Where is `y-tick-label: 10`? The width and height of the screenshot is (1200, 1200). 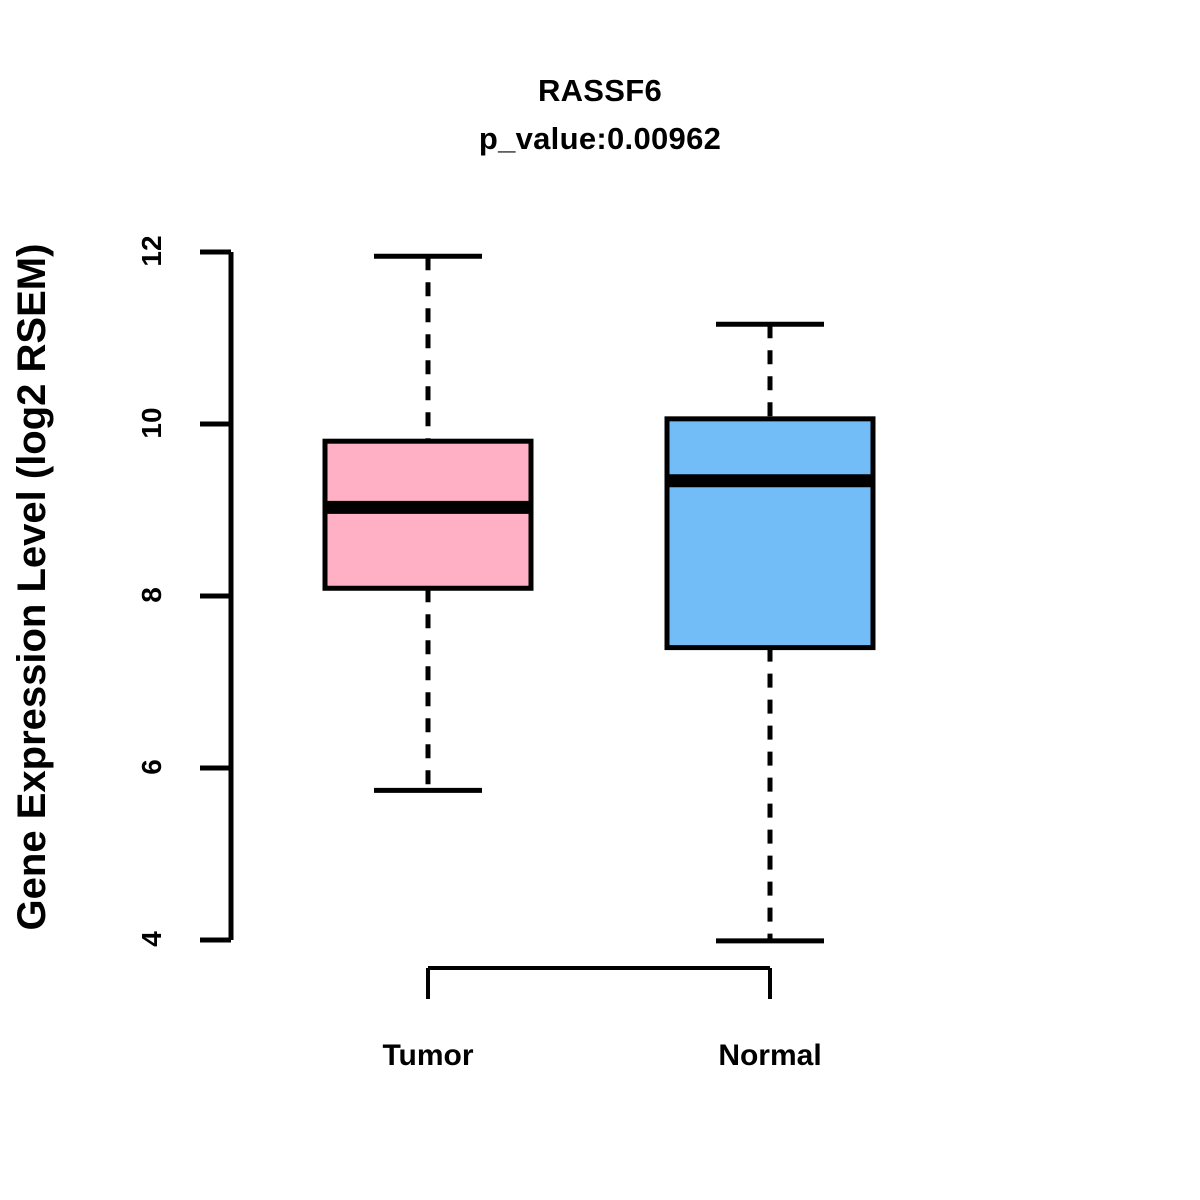 y-tick-label: 10 is located at coordinates (151, 423).